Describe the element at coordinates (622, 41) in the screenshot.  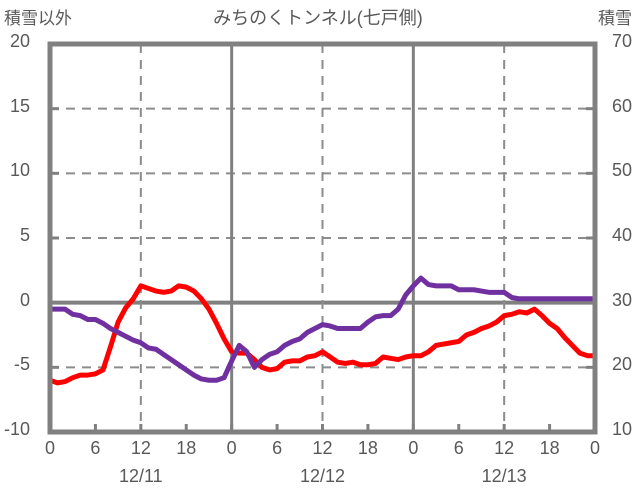
I see `y-axis-right-tick-label: 70` at that location.